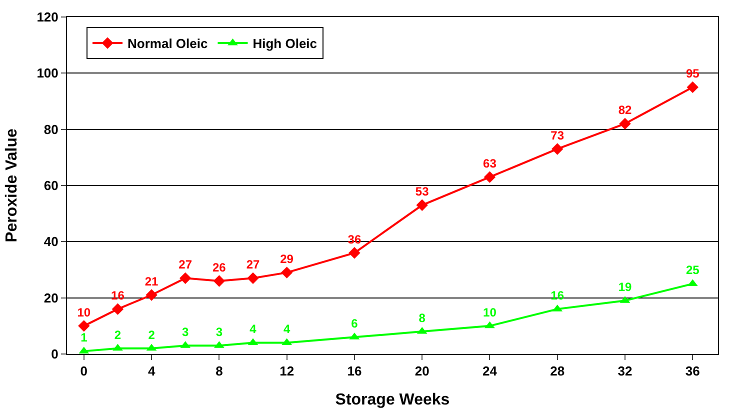 The height and width of the screenshot is (415, 729). What do you see at coordinates (168, 44) in the screenshot?
I see `legend-label: Normal Oleic` at bounding box center [168, 44].